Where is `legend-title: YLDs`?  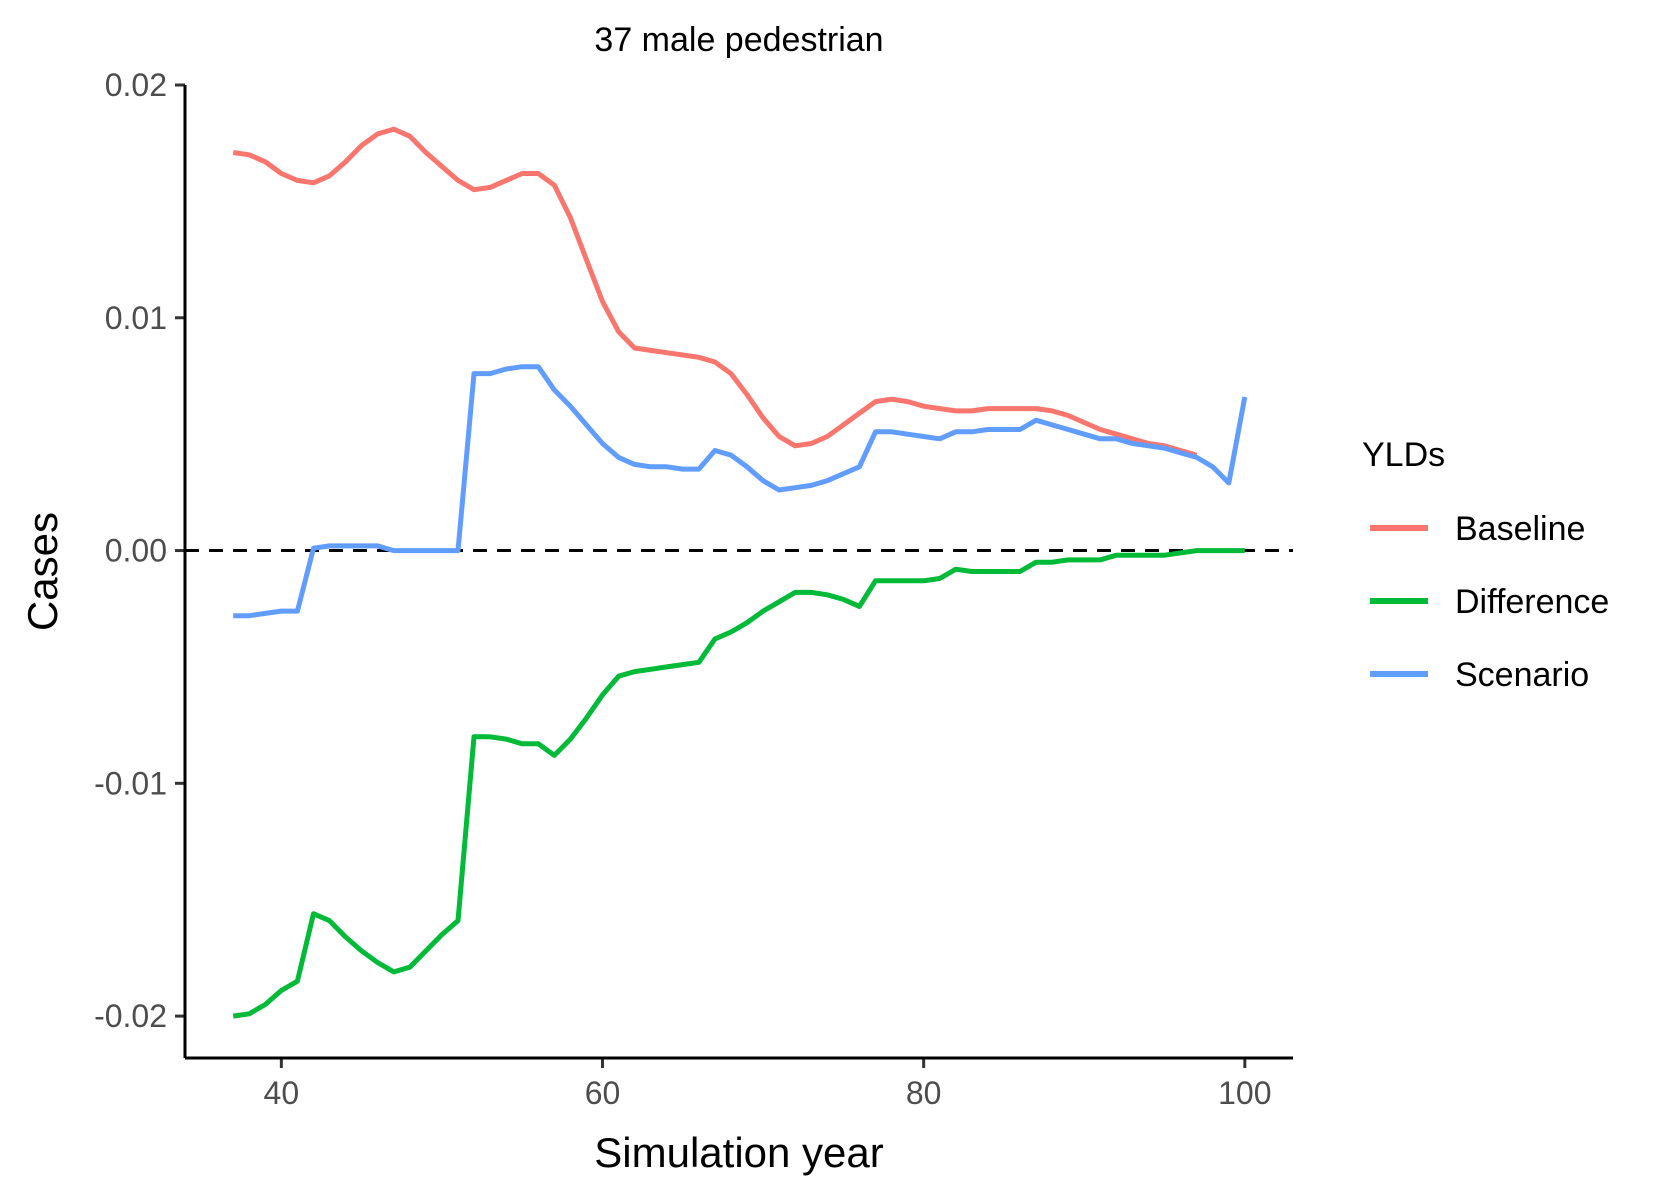 legend-title: YLDs is located at coordinates (1403, 455).